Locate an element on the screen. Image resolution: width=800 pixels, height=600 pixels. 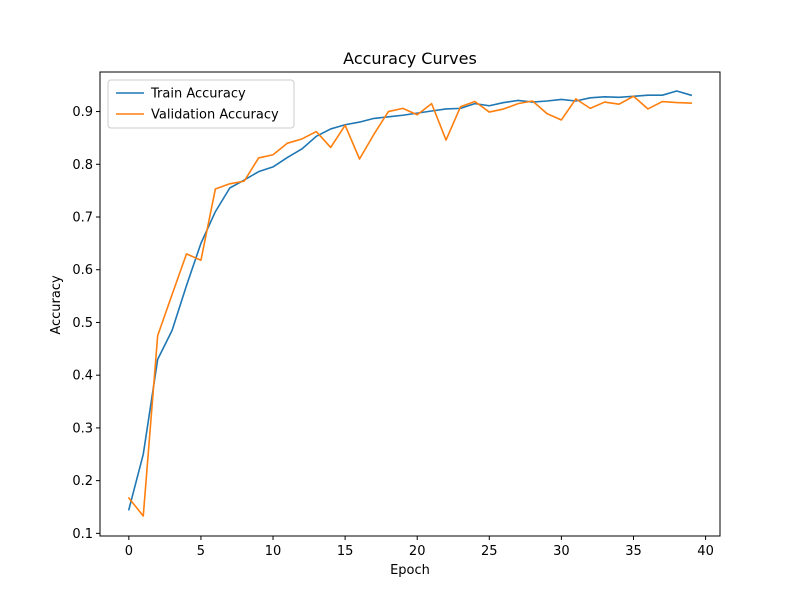
y-tick-label: 0.7 is located at coordinates (82, 218).